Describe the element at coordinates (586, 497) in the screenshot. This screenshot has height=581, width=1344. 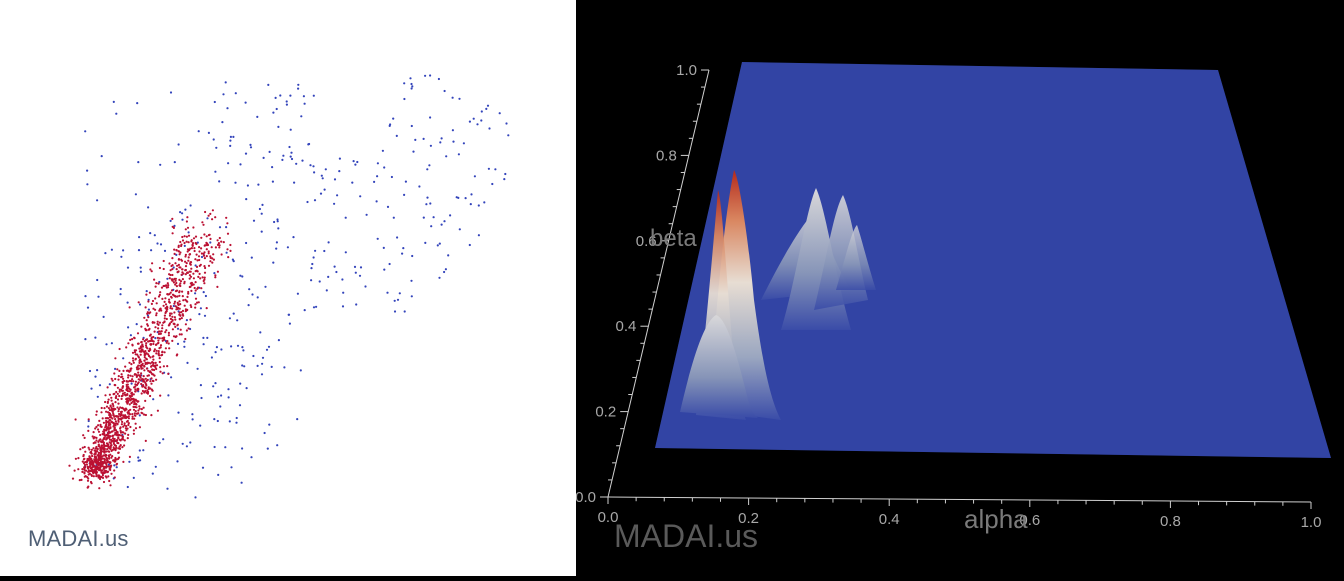
I see `y-tick-label: 0.0` at that location.